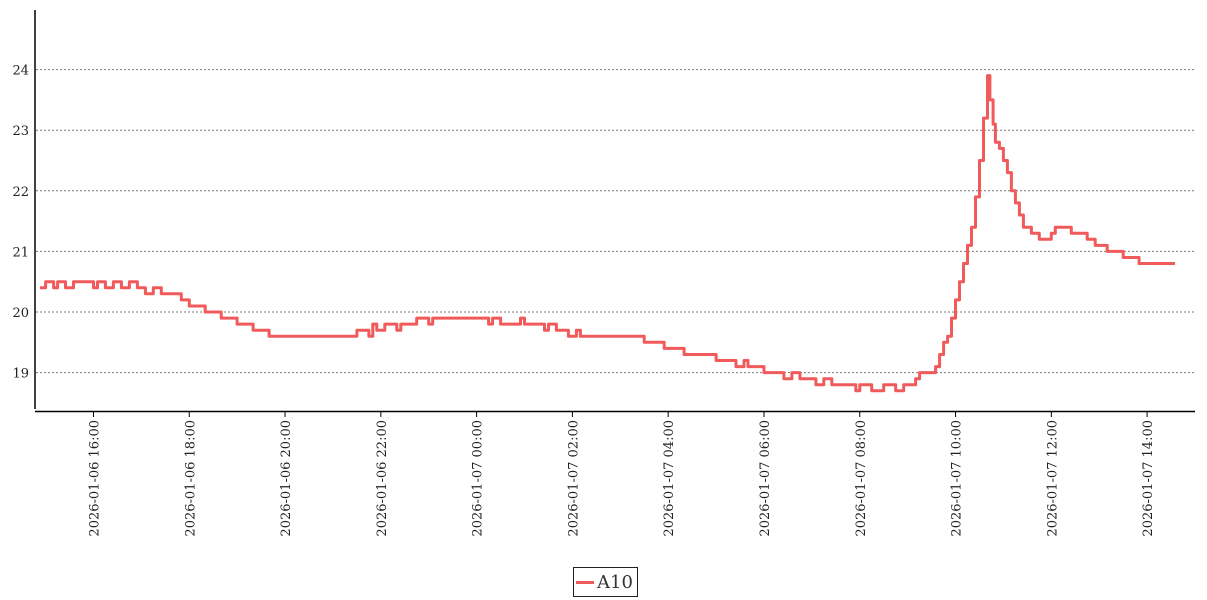 The width and height of the screenshot is (1207, 600). Describe the element at coordinates (94, 478) in the screenshot. I see `x-tick-label: 2026-01-06 16:00` at that location.